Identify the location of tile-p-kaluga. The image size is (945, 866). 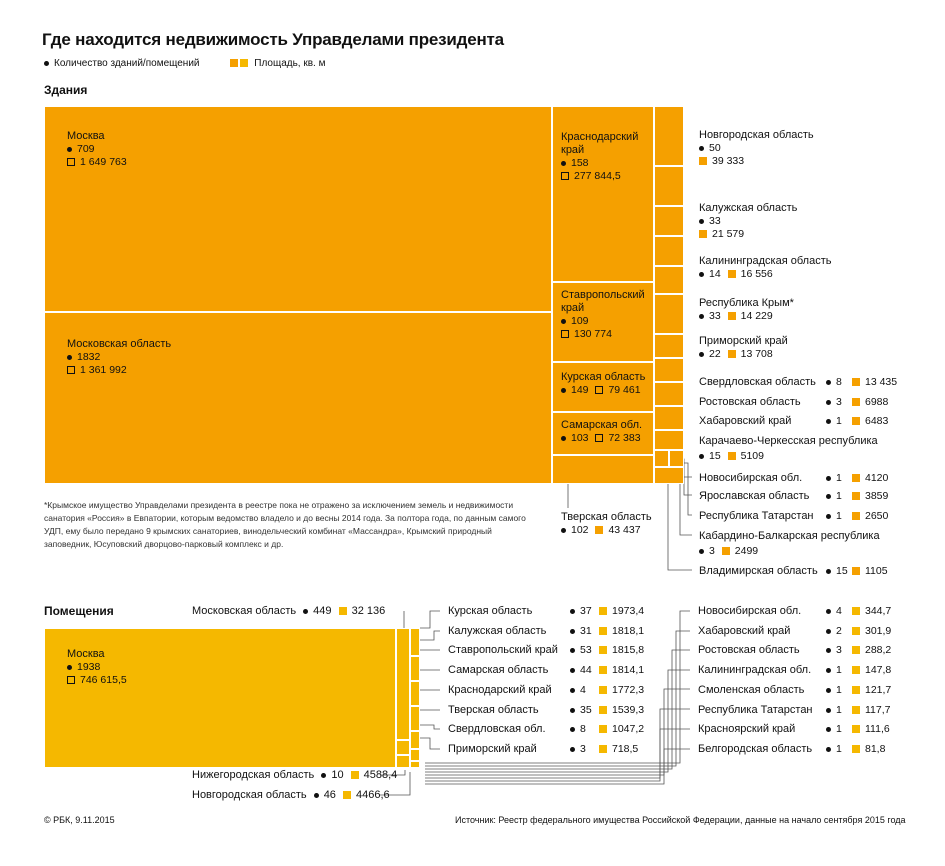
(415, 668).